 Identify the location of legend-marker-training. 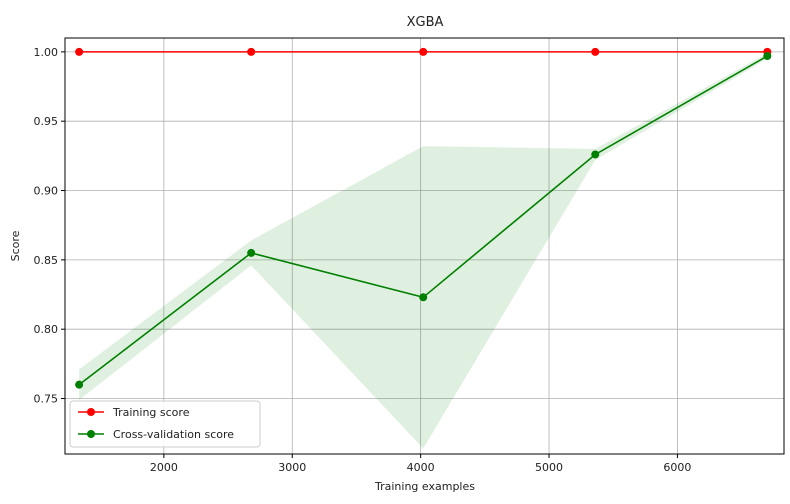
(91, 412).